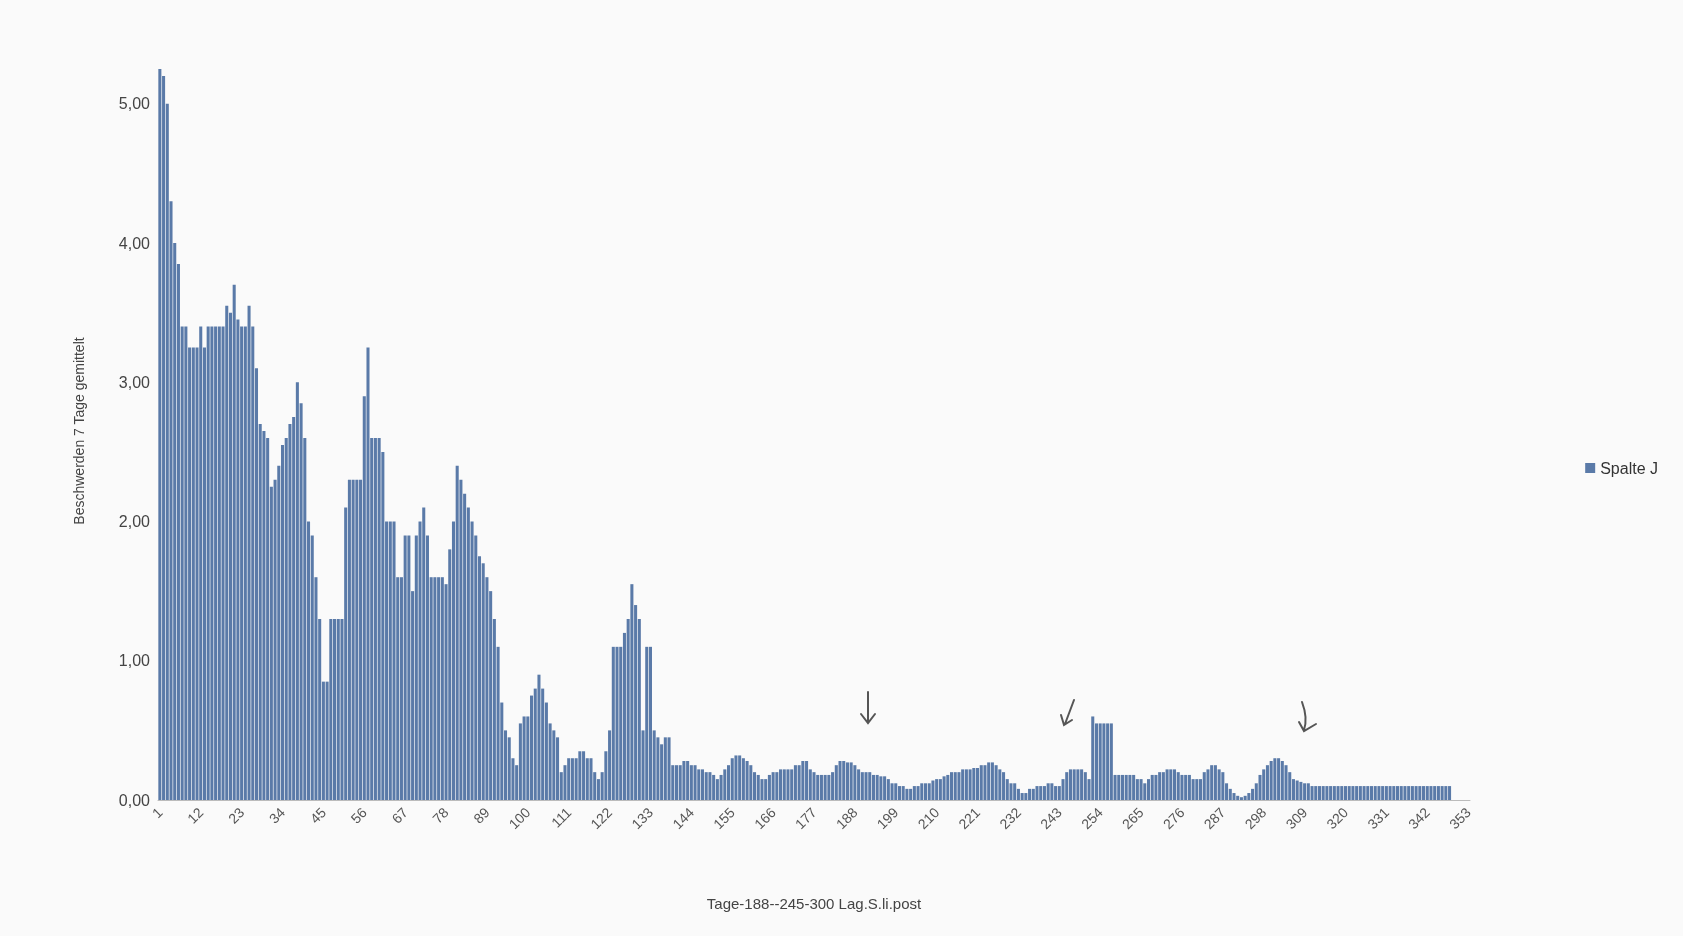 The image size is (1683, 936). What do you see at coordinates (277, 815) in the screenshot?
I see `x-tick-label: 34` at bounding box center [277, 815].